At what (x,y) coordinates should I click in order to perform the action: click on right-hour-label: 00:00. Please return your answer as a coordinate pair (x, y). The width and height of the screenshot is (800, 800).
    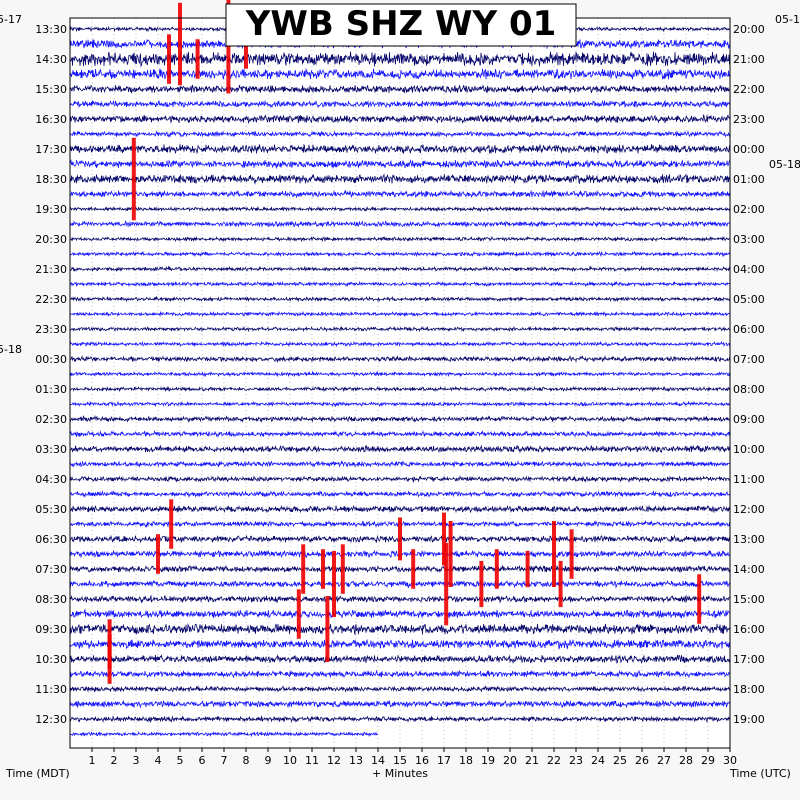
    Looking at the image, I should click on (749, 149).